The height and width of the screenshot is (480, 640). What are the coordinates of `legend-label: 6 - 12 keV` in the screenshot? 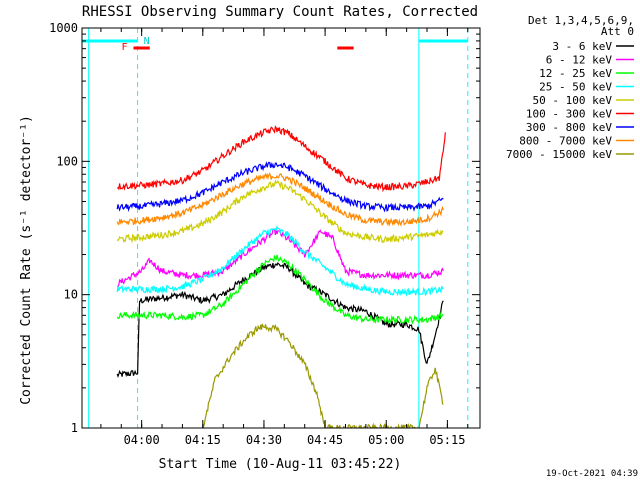 It's located at (579, 60).